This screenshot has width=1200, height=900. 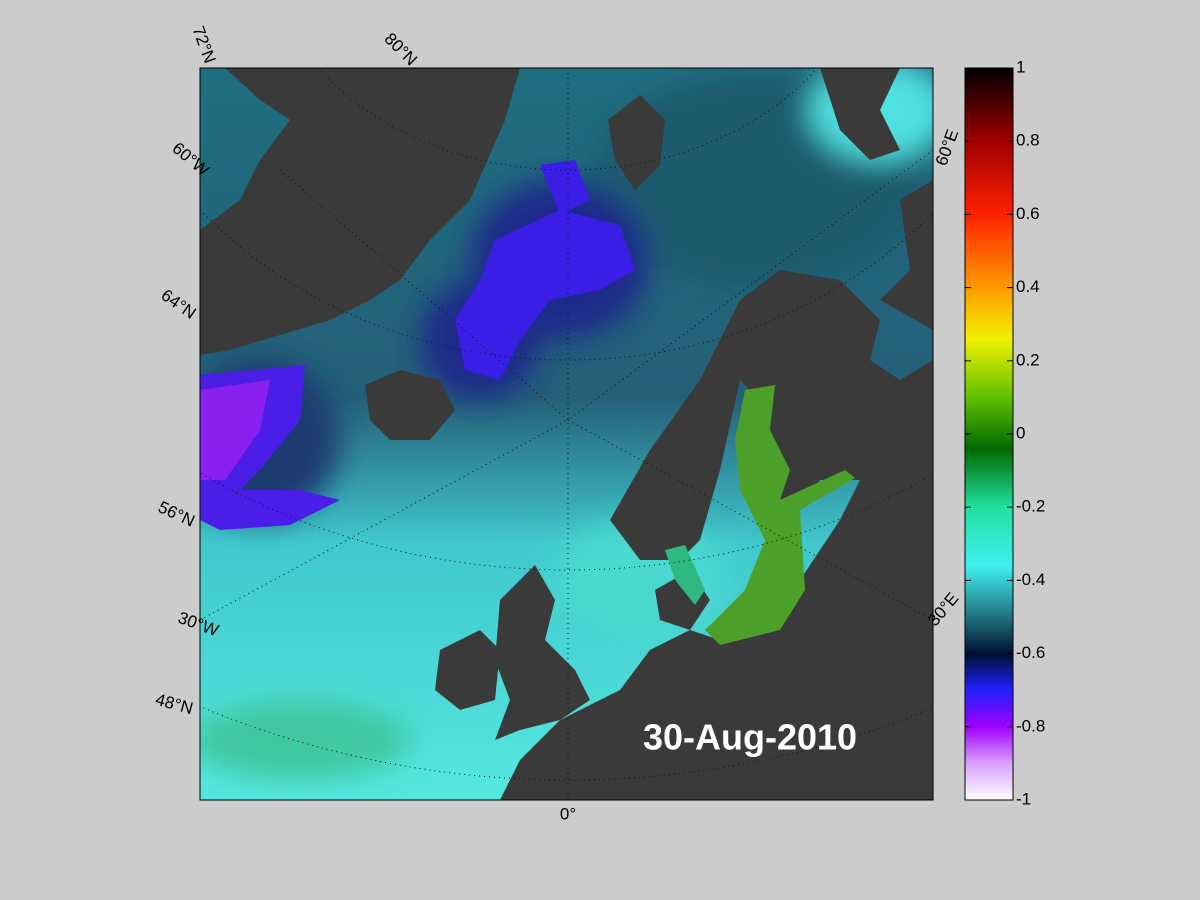 What do you see at coordinates (1028, 286) in the screenshot?
I see `colorbar-tick-label: 0.4` at bounding box center [1028, 286].